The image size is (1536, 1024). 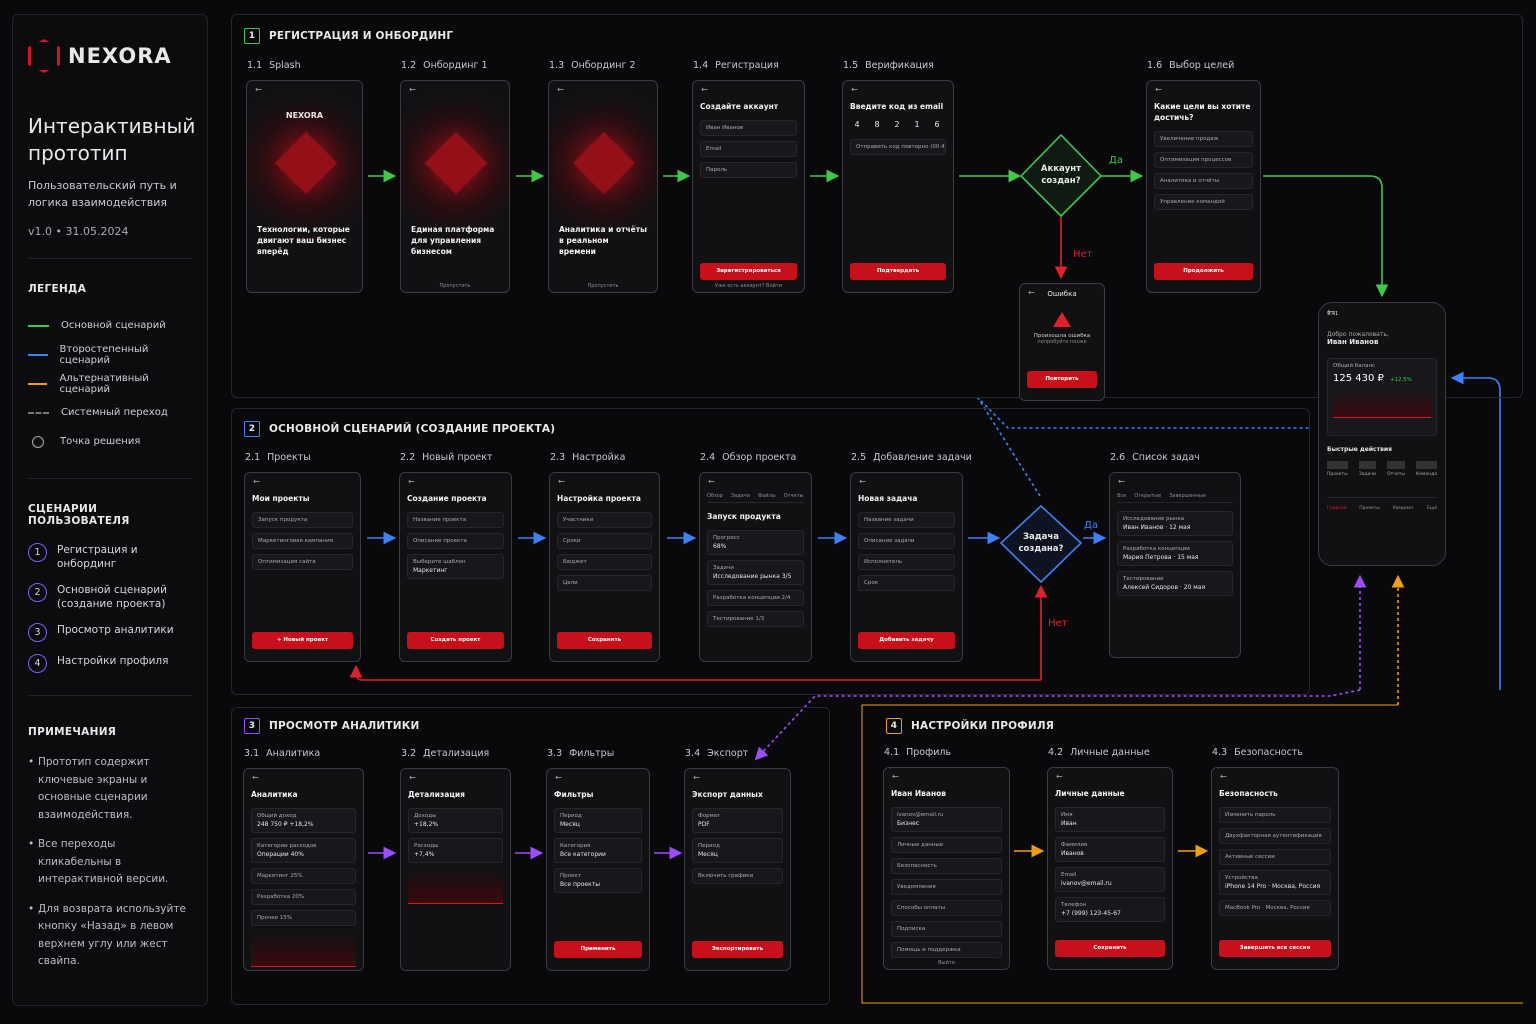 What do you see at coordinates (1148, 496) in the screenshot?
I see `tab: Открытые` at bounding box center [1148, 496].